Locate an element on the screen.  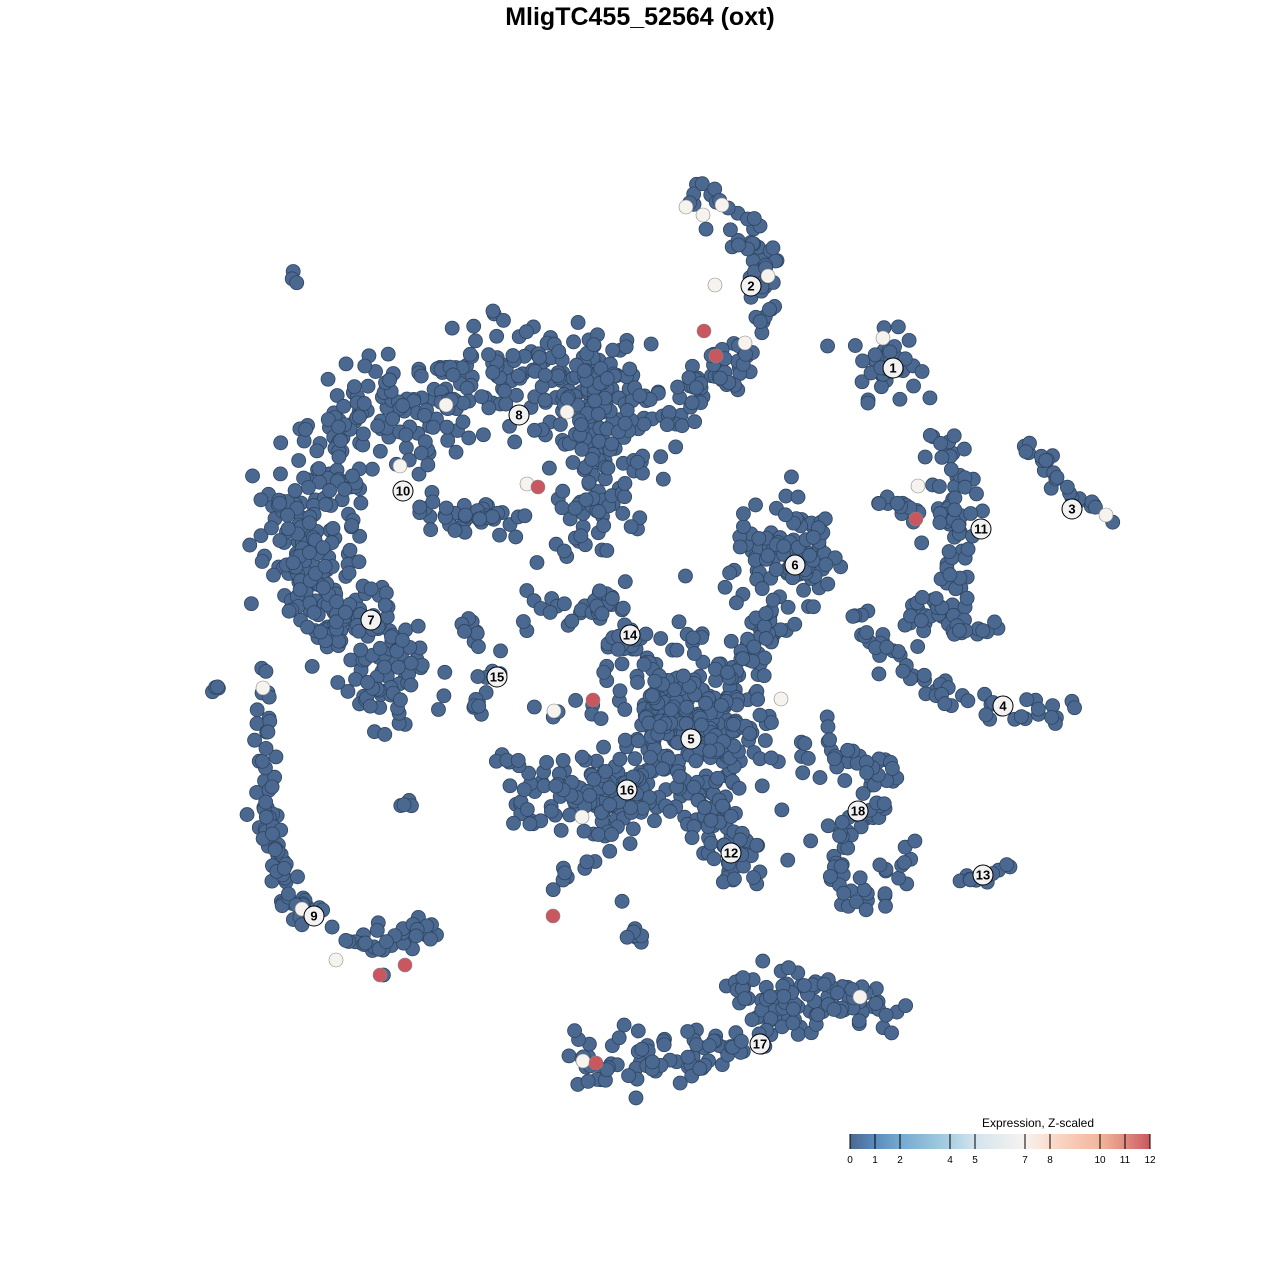
cluster-label: 11 is located at coordinates (981, 529).